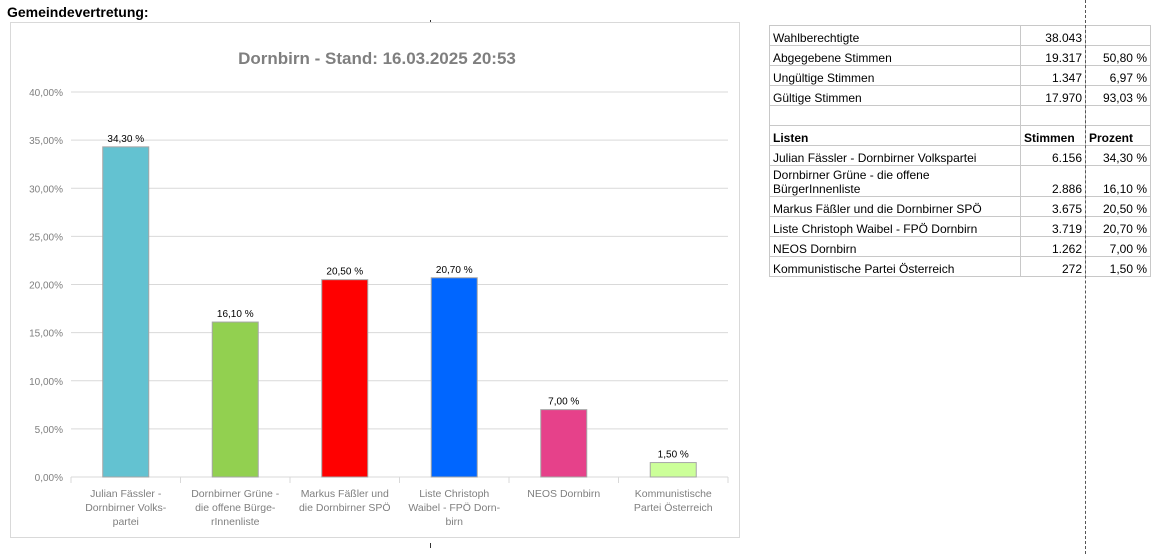  I want to click on cell: 3.719, so click(1053, 226).